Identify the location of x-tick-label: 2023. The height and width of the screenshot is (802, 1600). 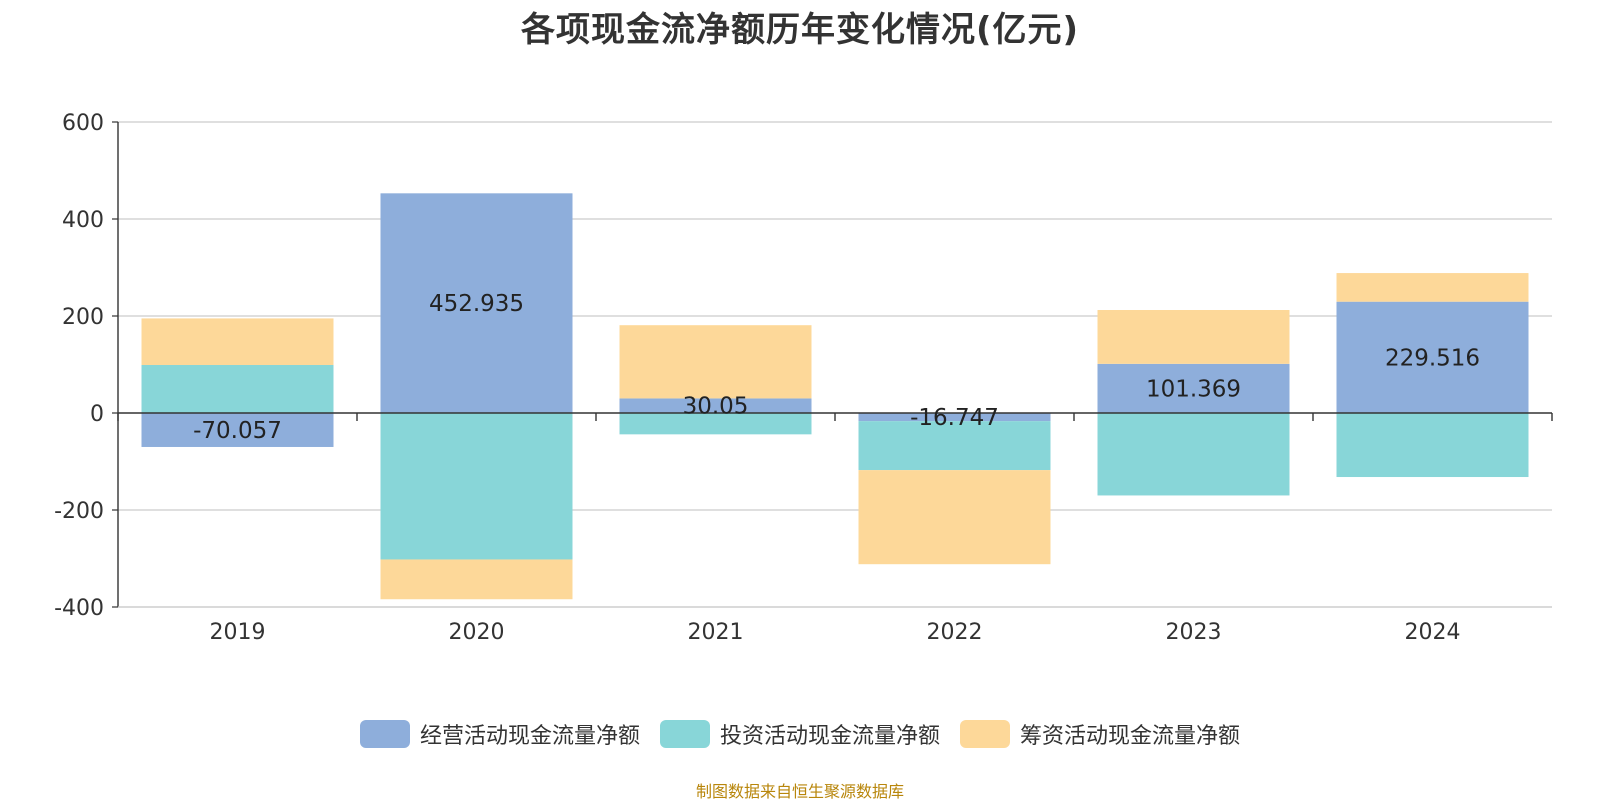
(1194, 632).